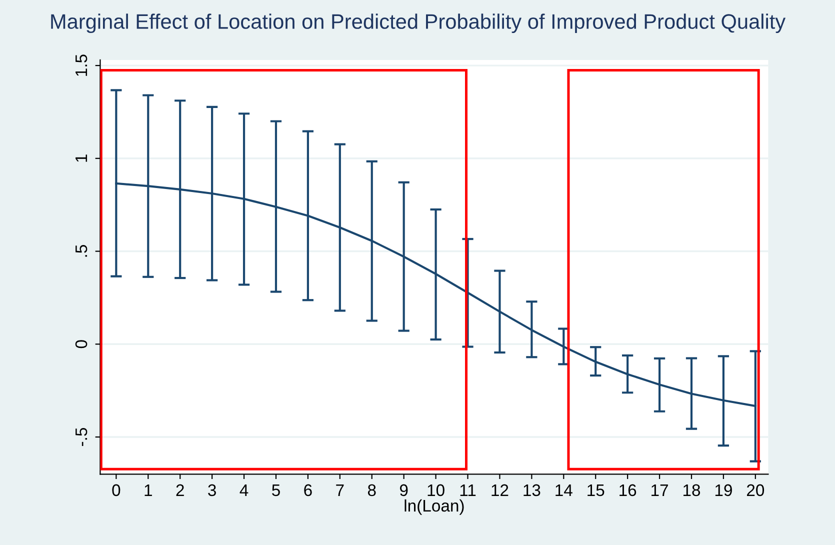  Describe the element at coordinates (212, 490) in the screenshot. I see `x-tick-label: 3` at that location.